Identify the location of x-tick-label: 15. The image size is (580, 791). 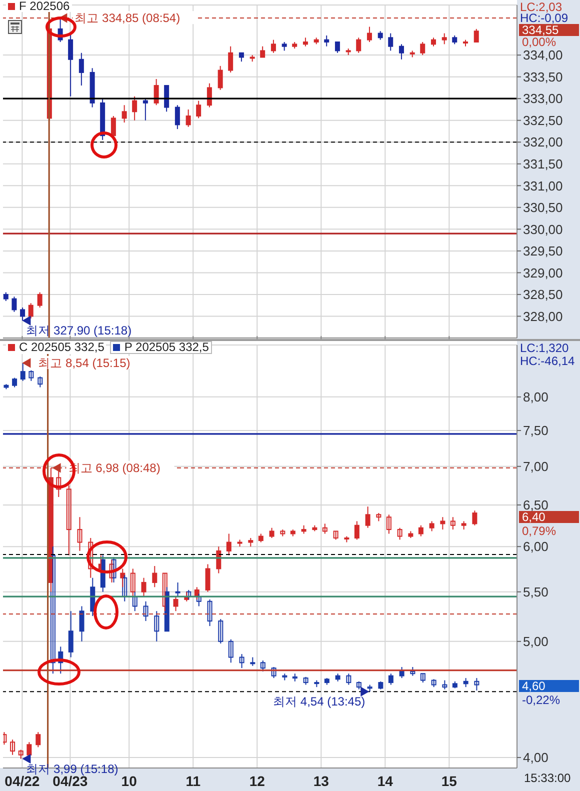
(449, 780).